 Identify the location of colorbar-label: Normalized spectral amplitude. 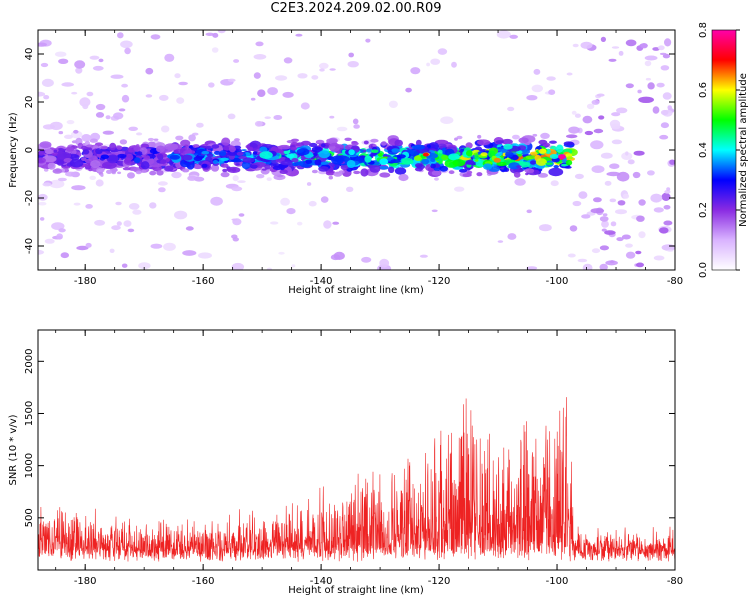
(743, 150).